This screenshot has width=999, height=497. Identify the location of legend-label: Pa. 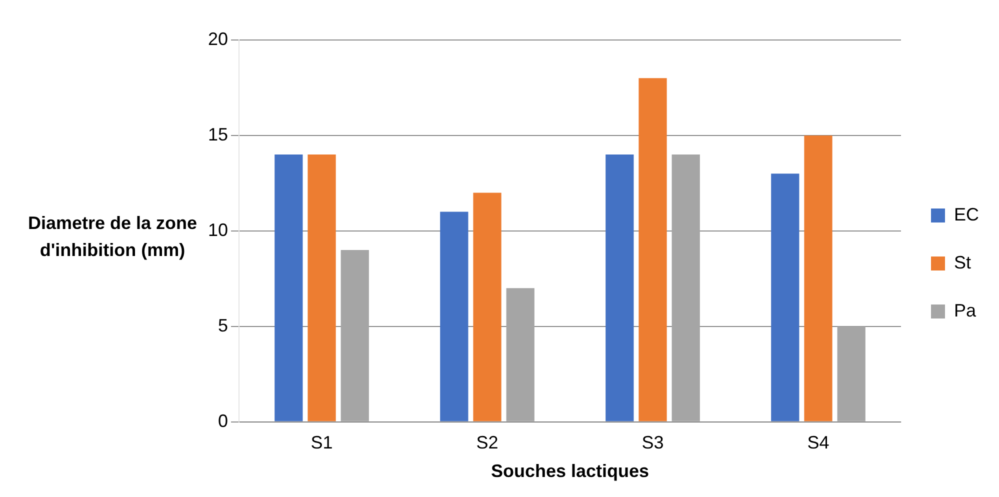
(965, 310).